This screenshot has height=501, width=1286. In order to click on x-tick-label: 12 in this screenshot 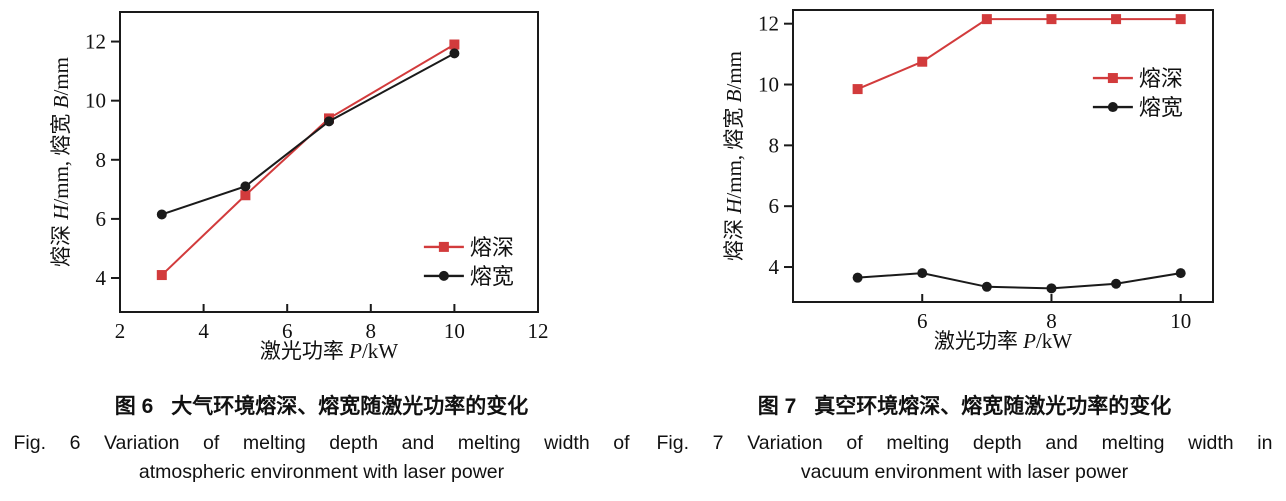, I will do `click(538, 331)`.